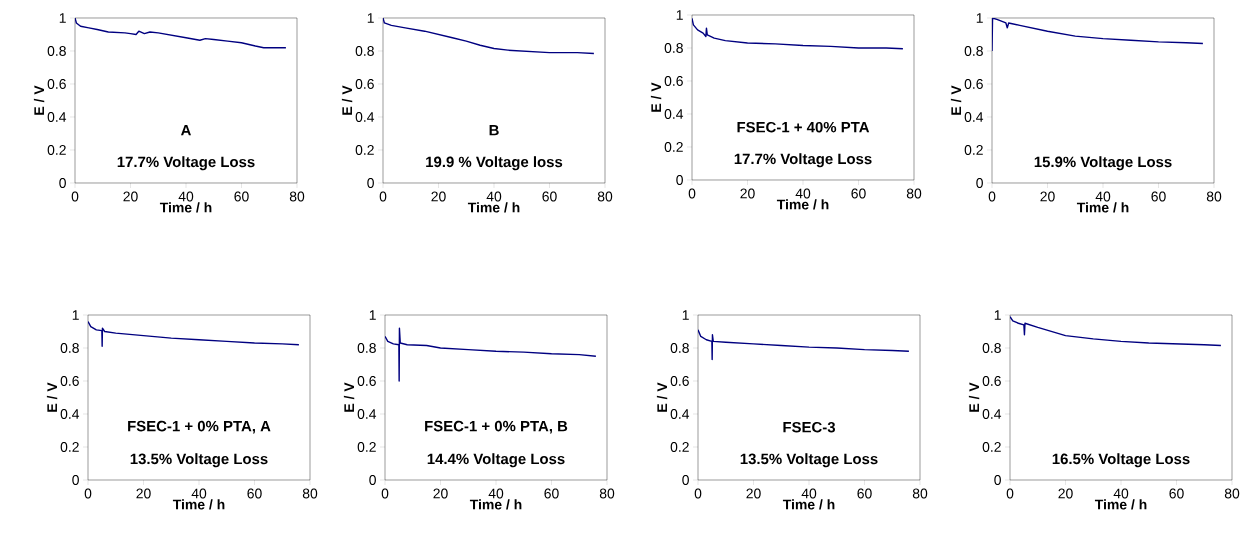 This screenshot has height=543, width=1244. Describe the element at coordinates (186, 163) in the screenshot. I see `annotation: 17.7% Voltage Loss` at that location.